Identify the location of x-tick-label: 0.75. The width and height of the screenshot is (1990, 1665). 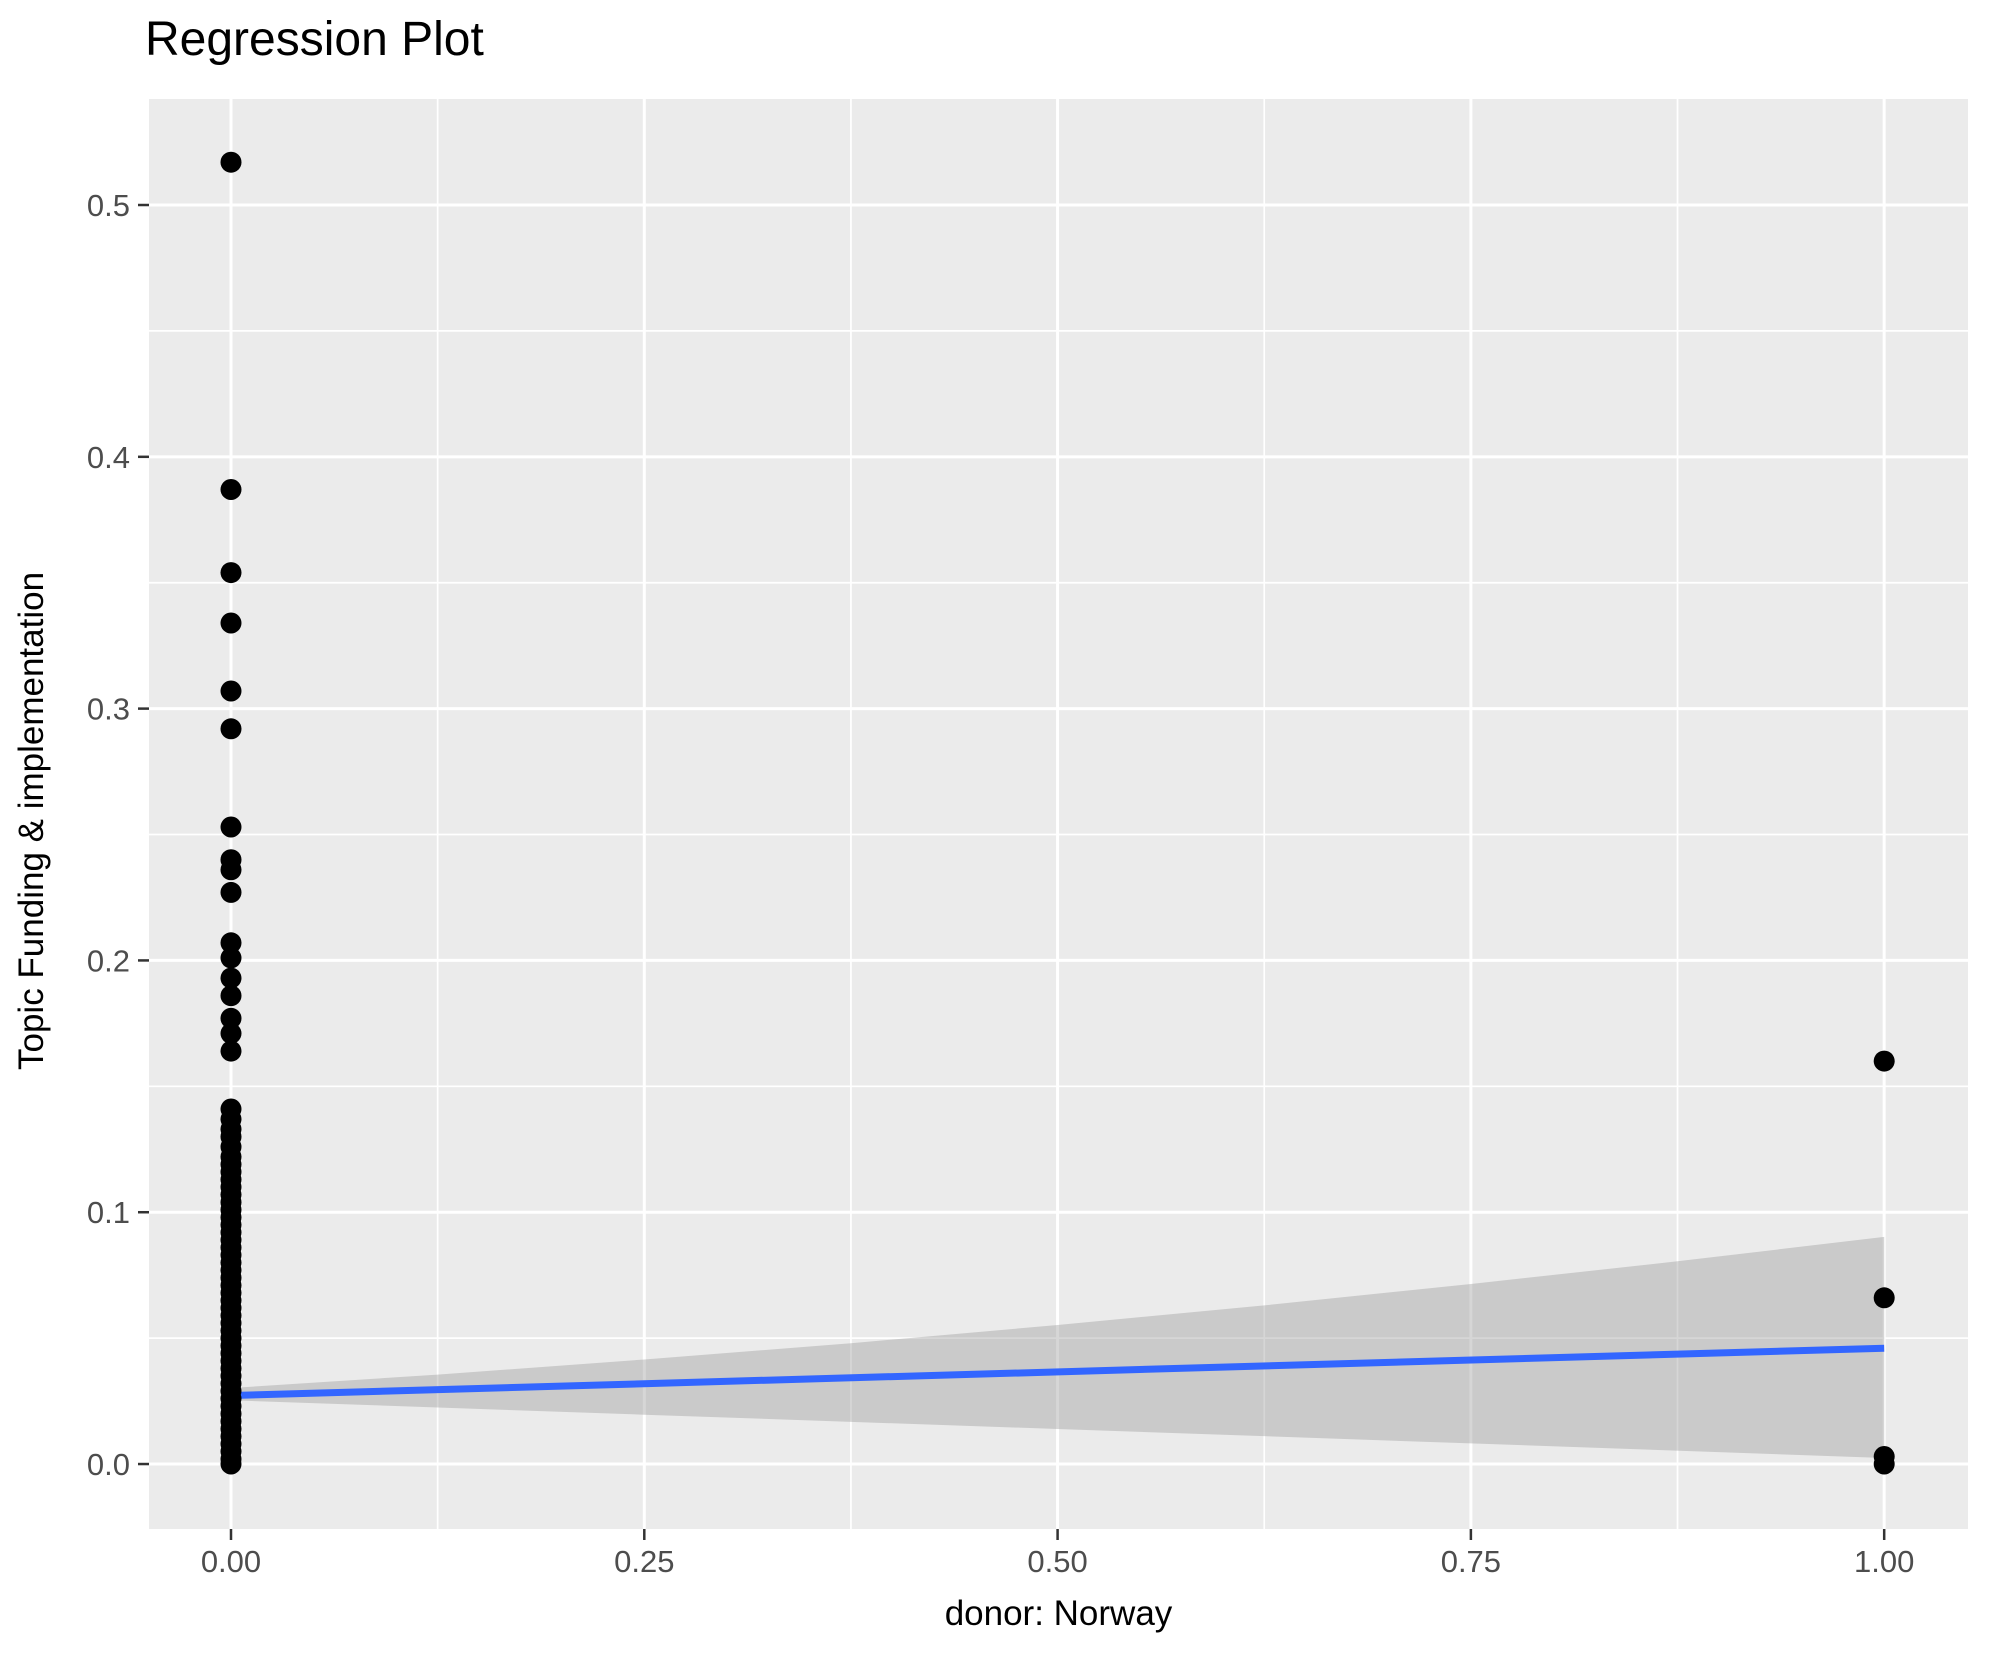
(1471, 1561).